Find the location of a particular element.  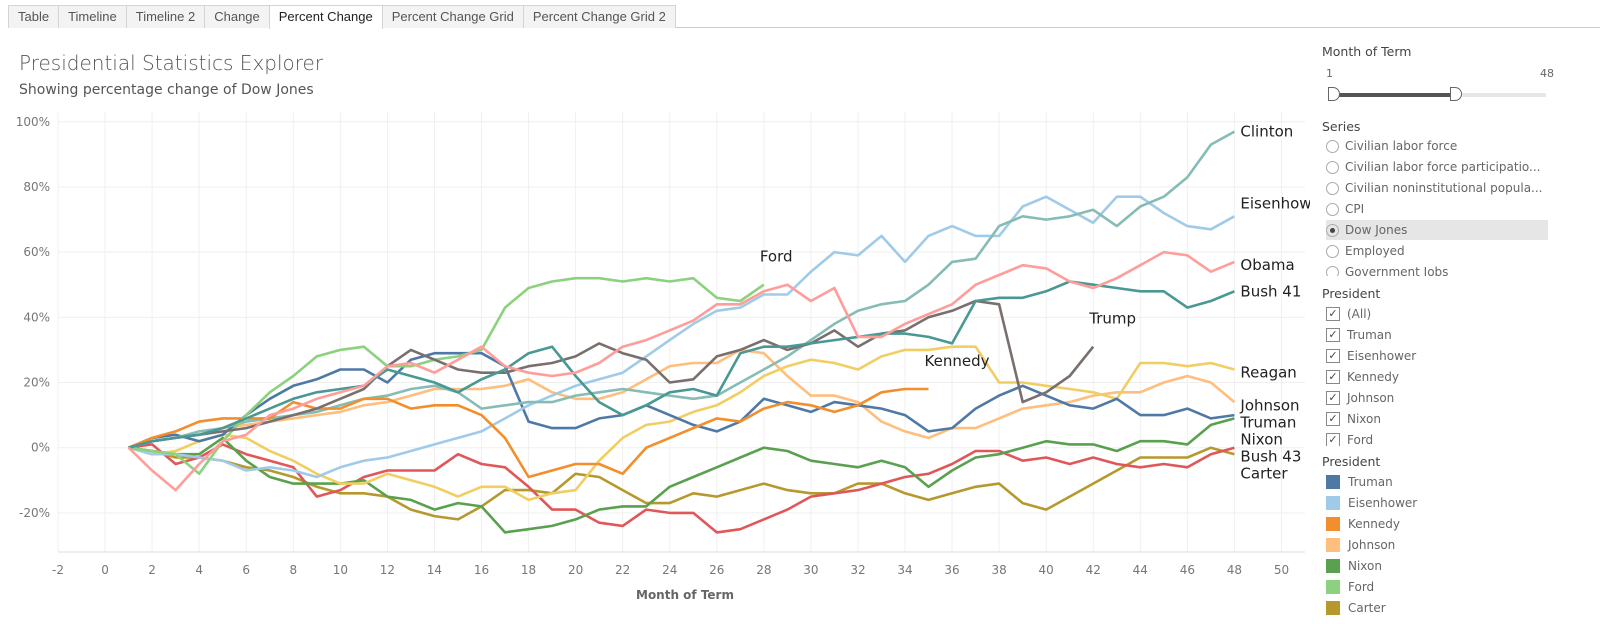

x-tick-label: 26 is located at coordinates (716, 570).